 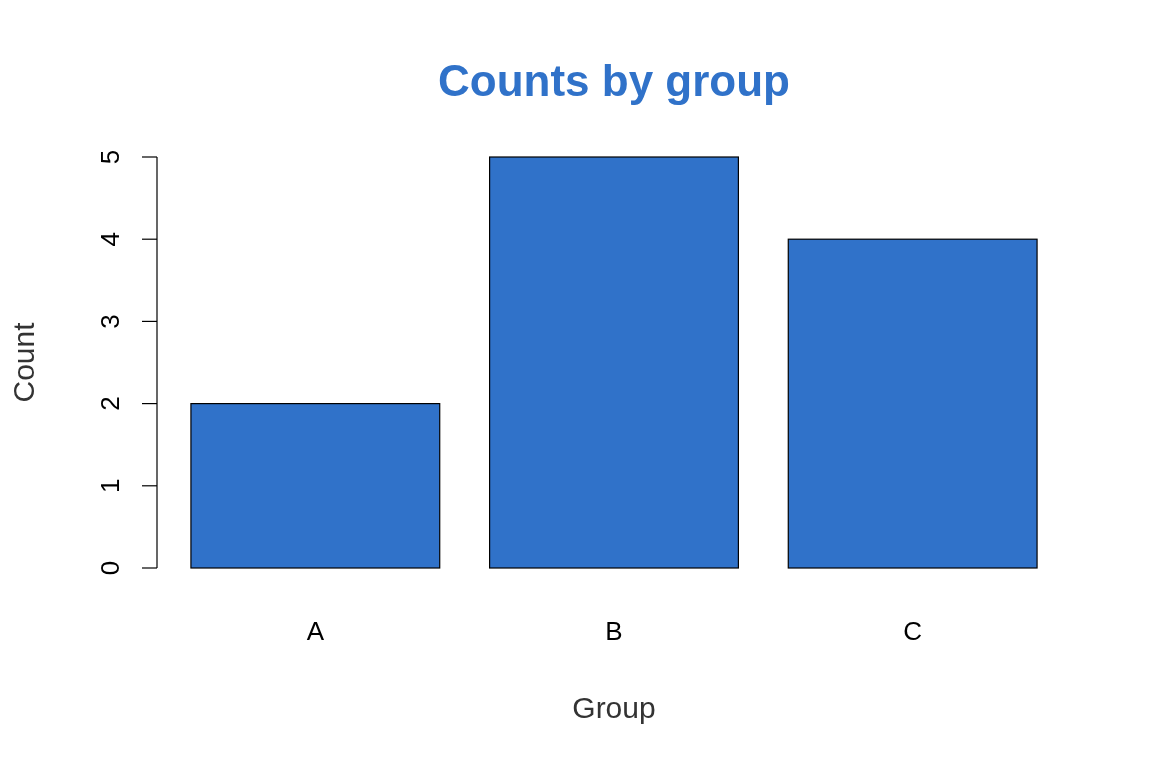 What do you see at coordinates (110, 568) in the screenshot?
I see `y-tick-label: 0` at bounding box center [110, 568].